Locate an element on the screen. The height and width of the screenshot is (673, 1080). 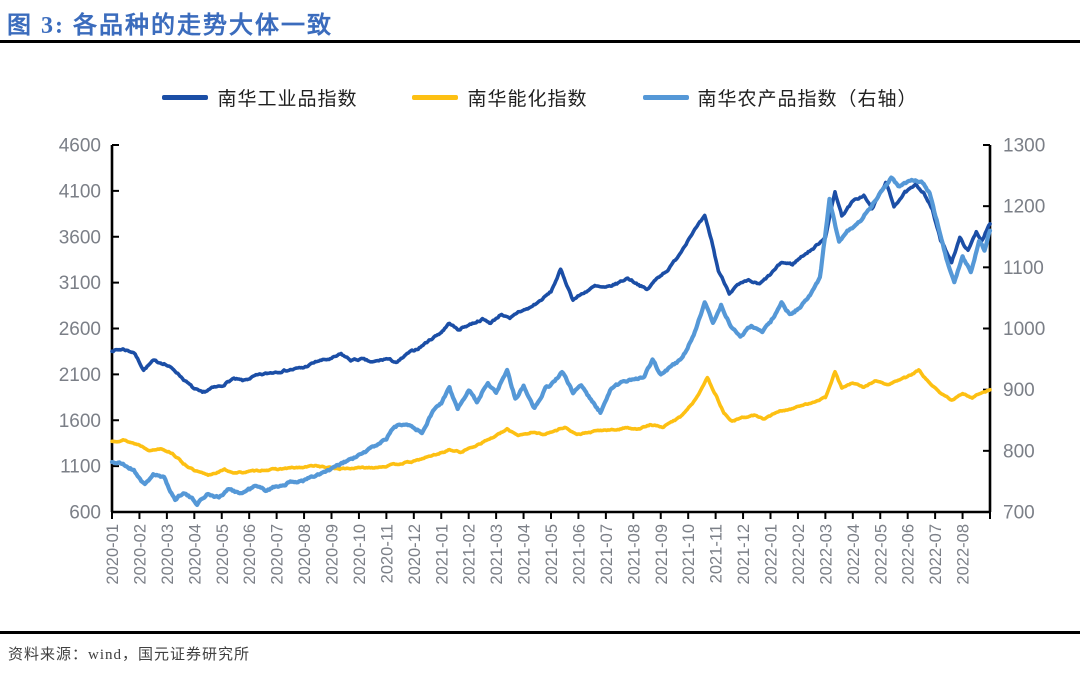
legend-swatch-industrial-line is located at coordinates (185, 97).